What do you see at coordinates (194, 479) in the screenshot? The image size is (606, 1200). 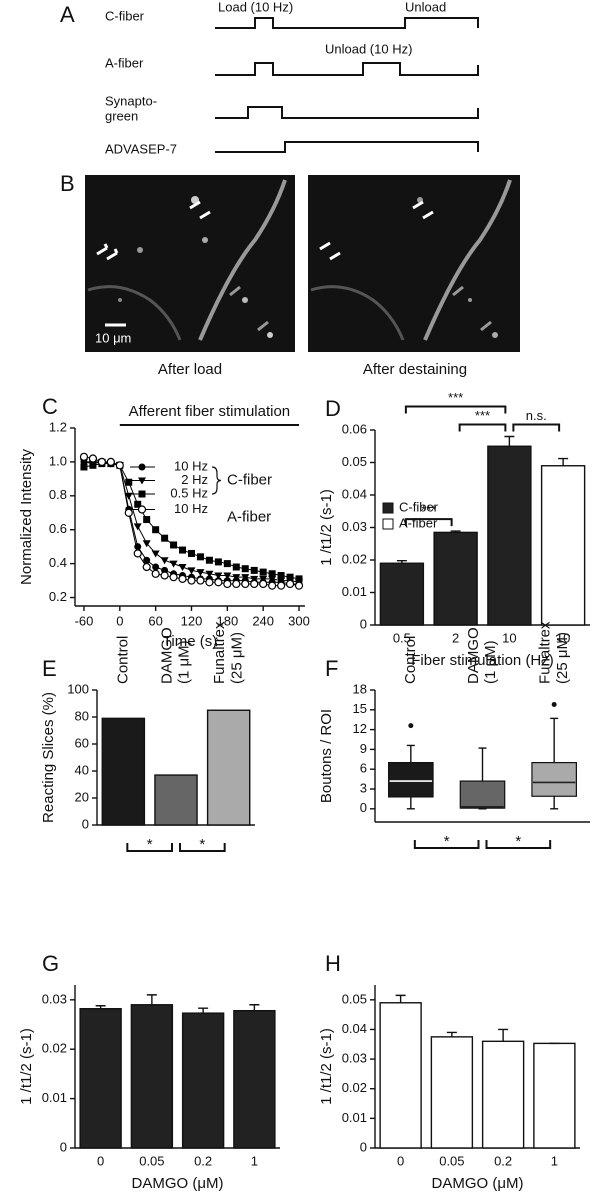 I see `legend-label: 2 Hz` at bounding box center [194, 479].